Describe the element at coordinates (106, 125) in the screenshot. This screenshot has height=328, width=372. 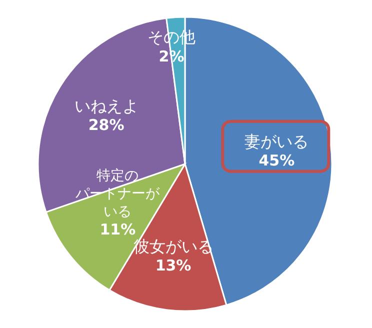
I see `data-label: 28%` at that location.